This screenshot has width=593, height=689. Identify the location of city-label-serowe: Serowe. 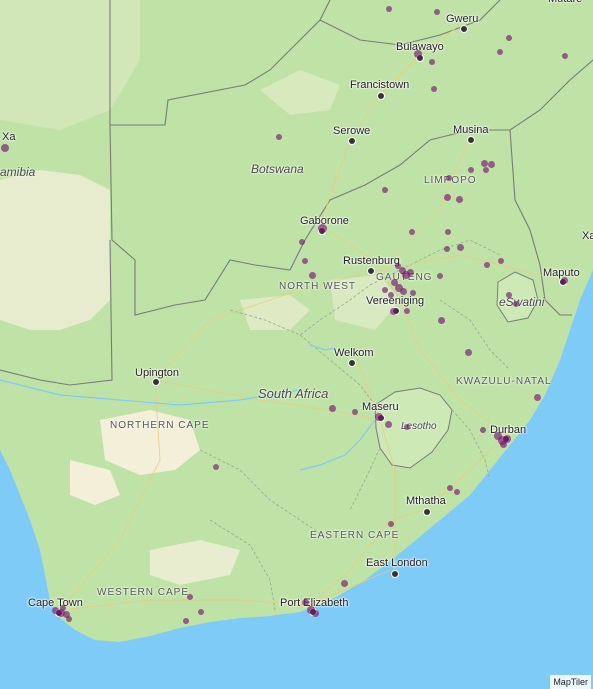
(352, 131).